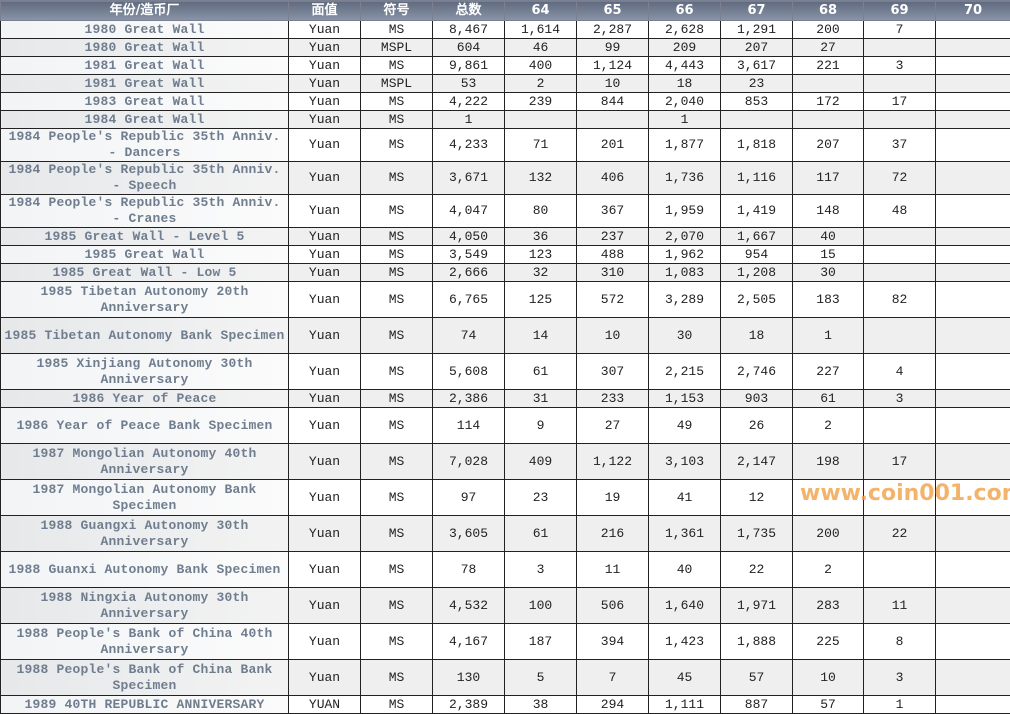 Image resolution: width=1010 pixels, height=714 pixels. What do you see at coordinates (145, 11) in the screenshot?
I see `header-year-mint: 年份/造币厂` at bounding box center [145, 11].